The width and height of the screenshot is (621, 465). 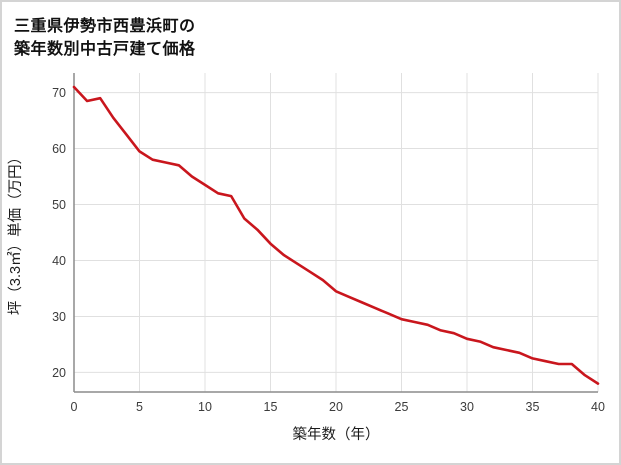 What do you see at coordinates (59, 261) in the screenshot?
I see `y-tick-label: 40` at bounding box center [59, 261].